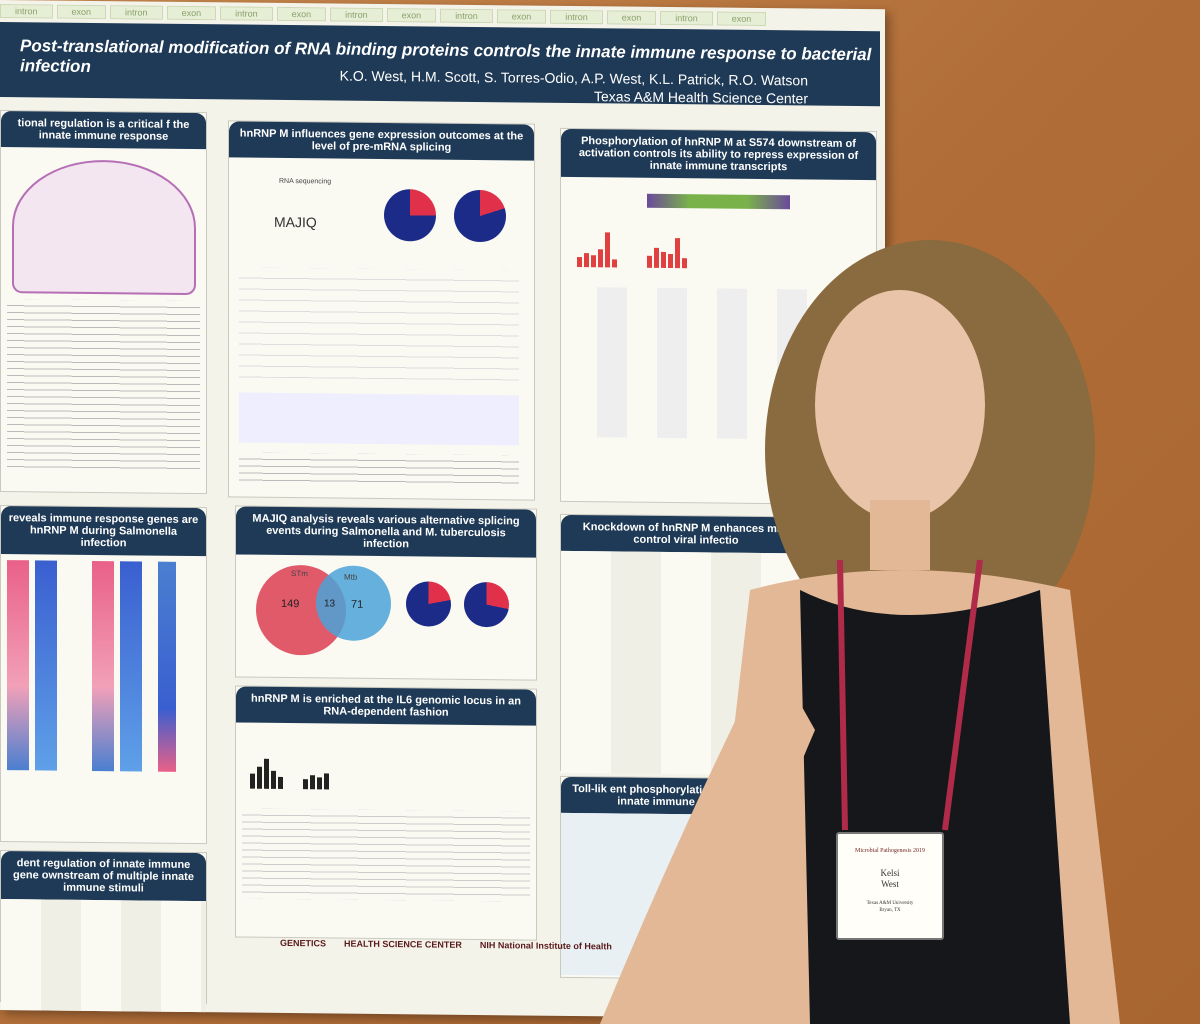 This screenshot has width=1200, height=1024. I want to click on hsc-logo: HEALTH SCIENCE CENTER, so click(403, 944).